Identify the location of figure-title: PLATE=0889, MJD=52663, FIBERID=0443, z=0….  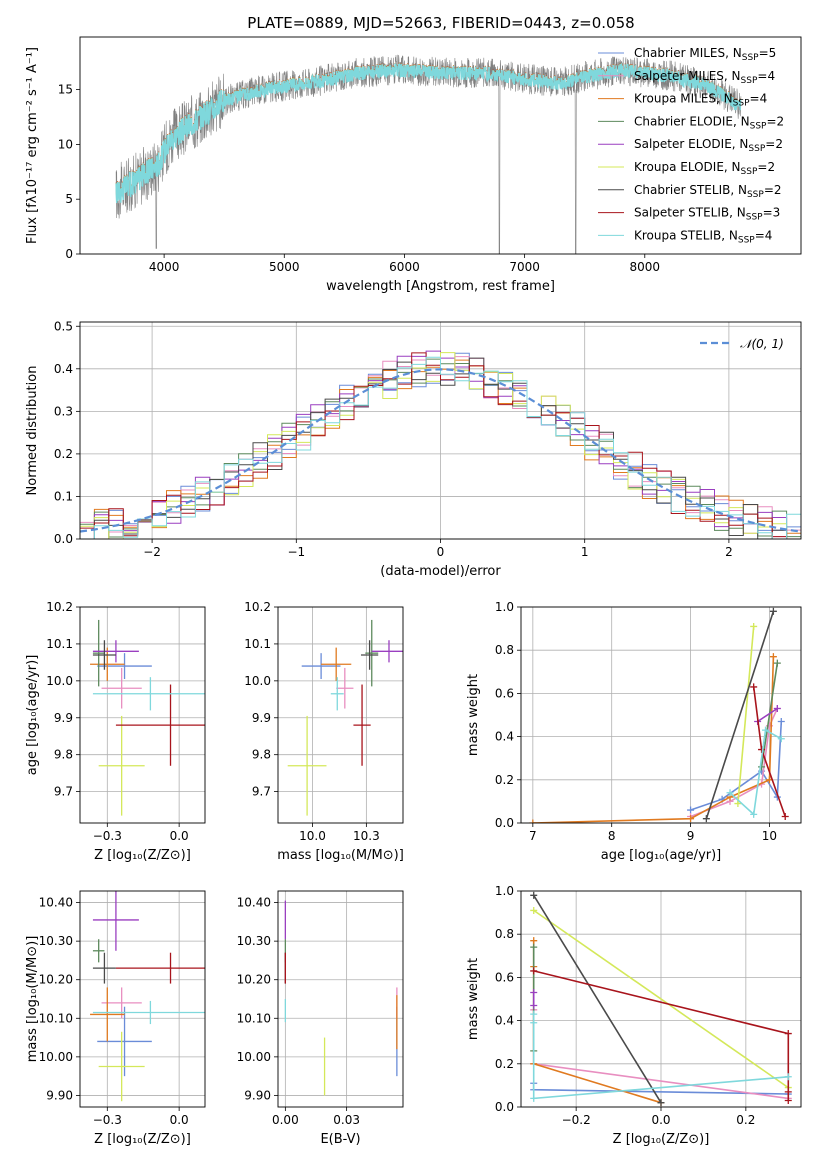
(440, 23).